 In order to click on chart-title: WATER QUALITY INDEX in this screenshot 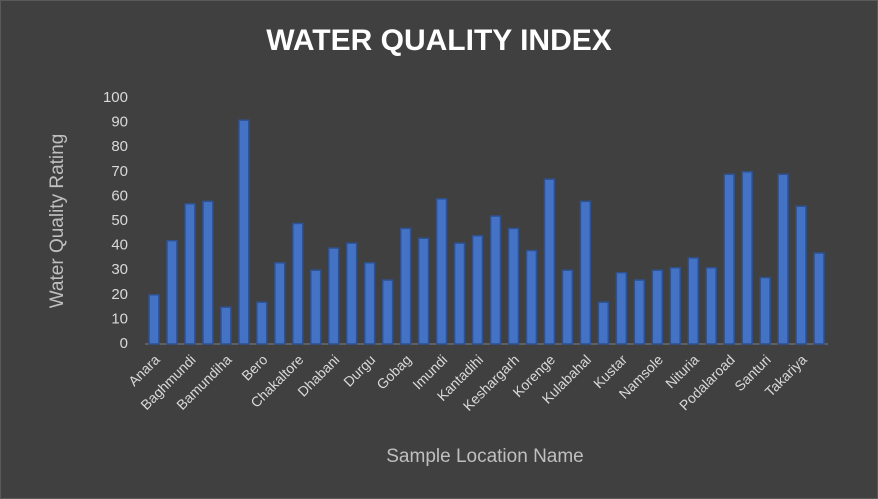, I will do `click(439, 40)`.